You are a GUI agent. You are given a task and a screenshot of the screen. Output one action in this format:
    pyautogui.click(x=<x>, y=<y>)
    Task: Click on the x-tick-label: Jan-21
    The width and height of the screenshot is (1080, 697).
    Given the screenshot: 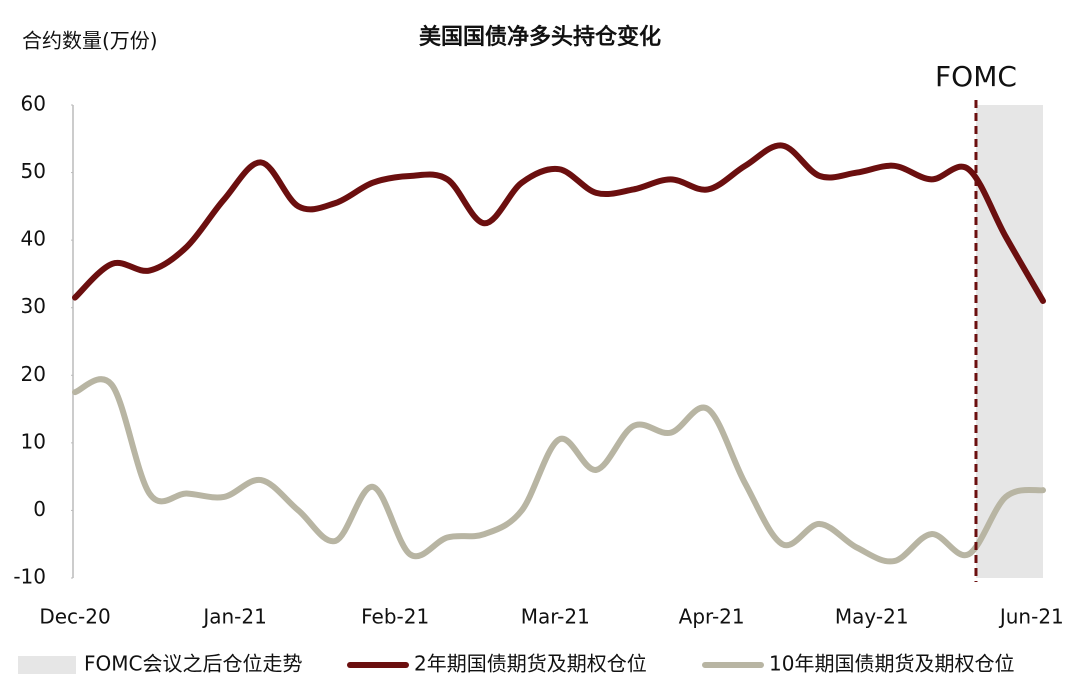 What is the action you would take?
    pyautogui.click(x=234, y=617)
    